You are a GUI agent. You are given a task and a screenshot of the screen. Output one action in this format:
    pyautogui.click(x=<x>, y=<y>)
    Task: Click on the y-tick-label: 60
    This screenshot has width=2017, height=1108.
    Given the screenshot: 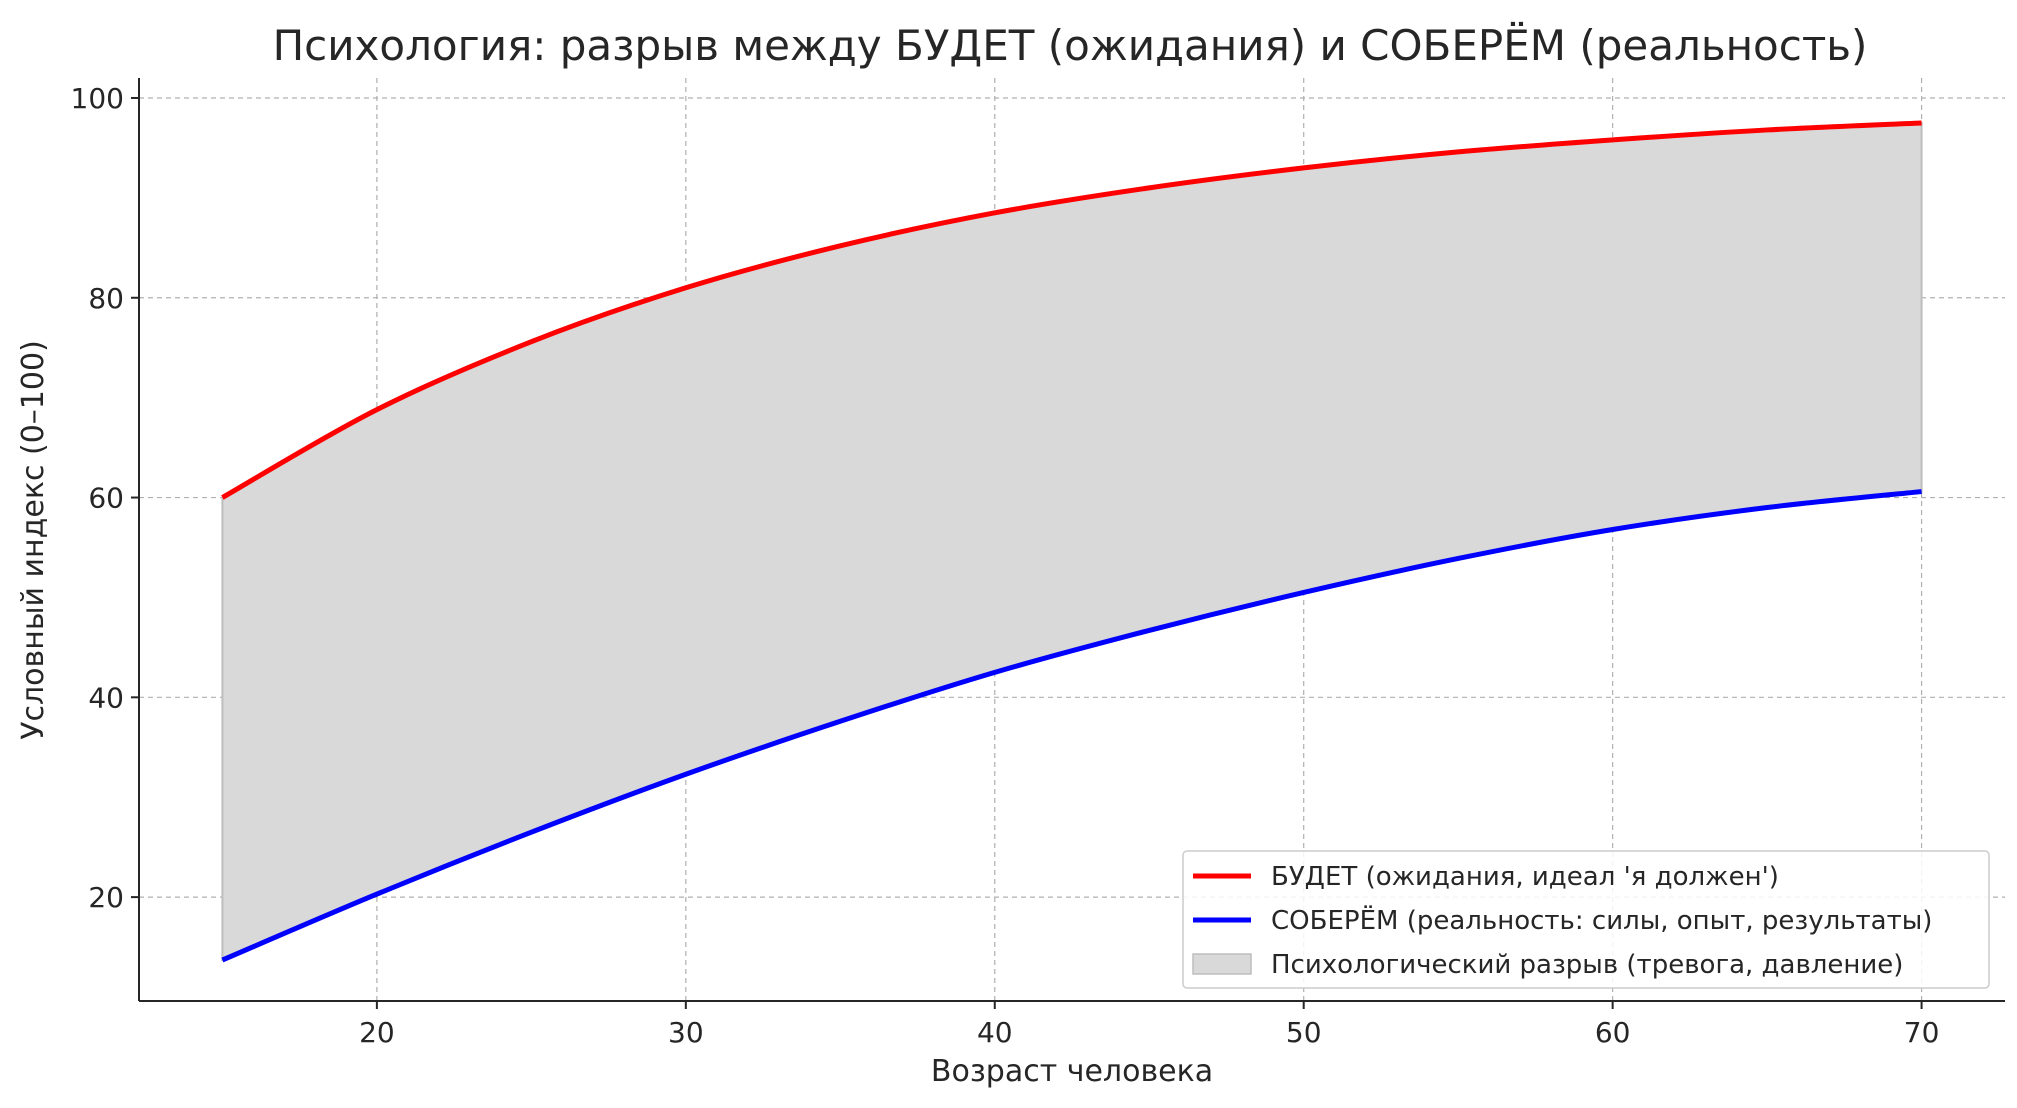 What is the action you would take?
    pyautogui.click(x=106, y=498)
    